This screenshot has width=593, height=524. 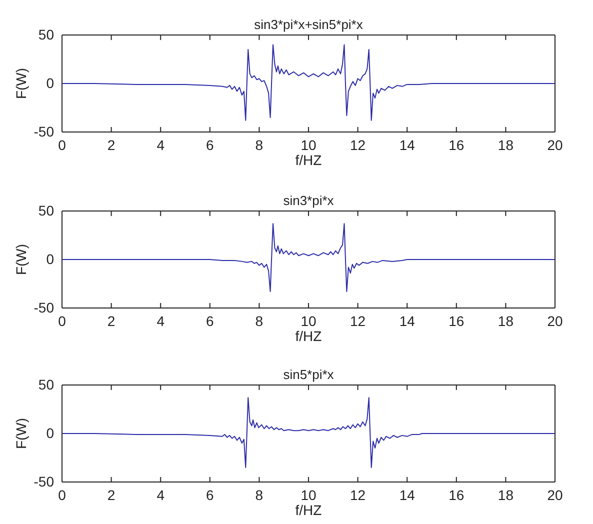 What do you see at coordinates (308, 374) in the screenshot?
I see `chart-title: sin5*pi*x` at bounding box center [308, 374].